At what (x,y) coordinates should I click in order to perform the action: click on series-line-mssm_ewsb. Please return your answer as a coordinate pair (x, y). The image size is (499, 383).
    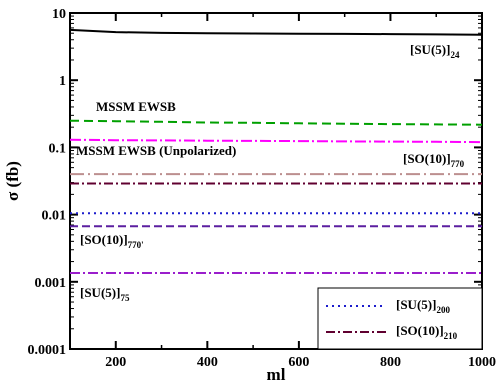
    Looking at the image, I should click on (276, 122).